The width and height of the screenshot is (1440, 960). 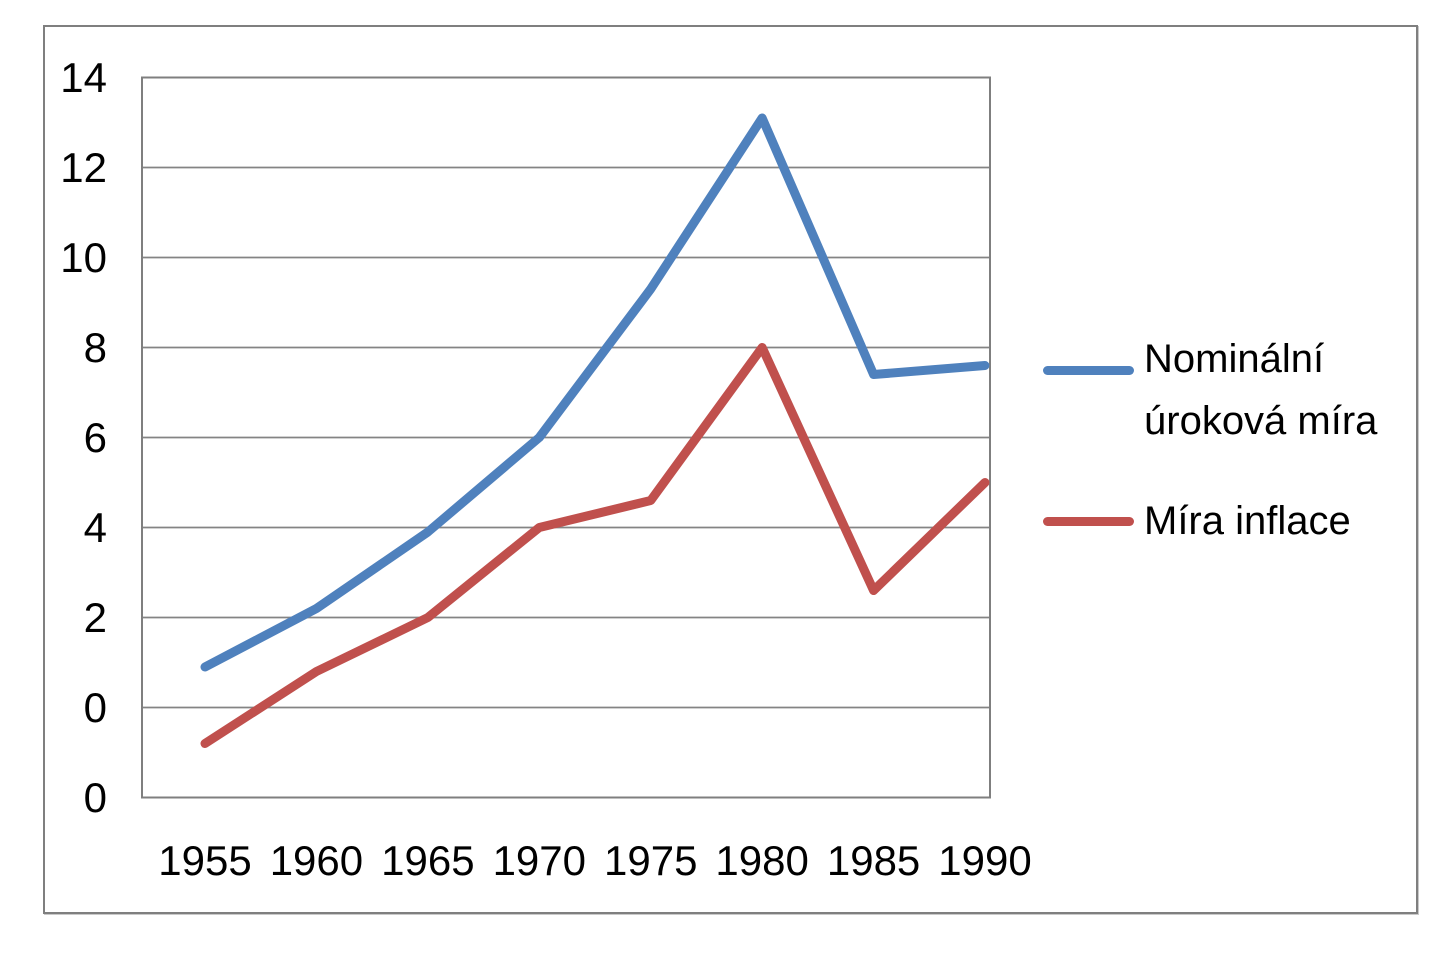 What do you see at coordinates (95, 347) in the screenshot?
I see `y-axis-tick-label: 8` at bounding box center [95, 347].